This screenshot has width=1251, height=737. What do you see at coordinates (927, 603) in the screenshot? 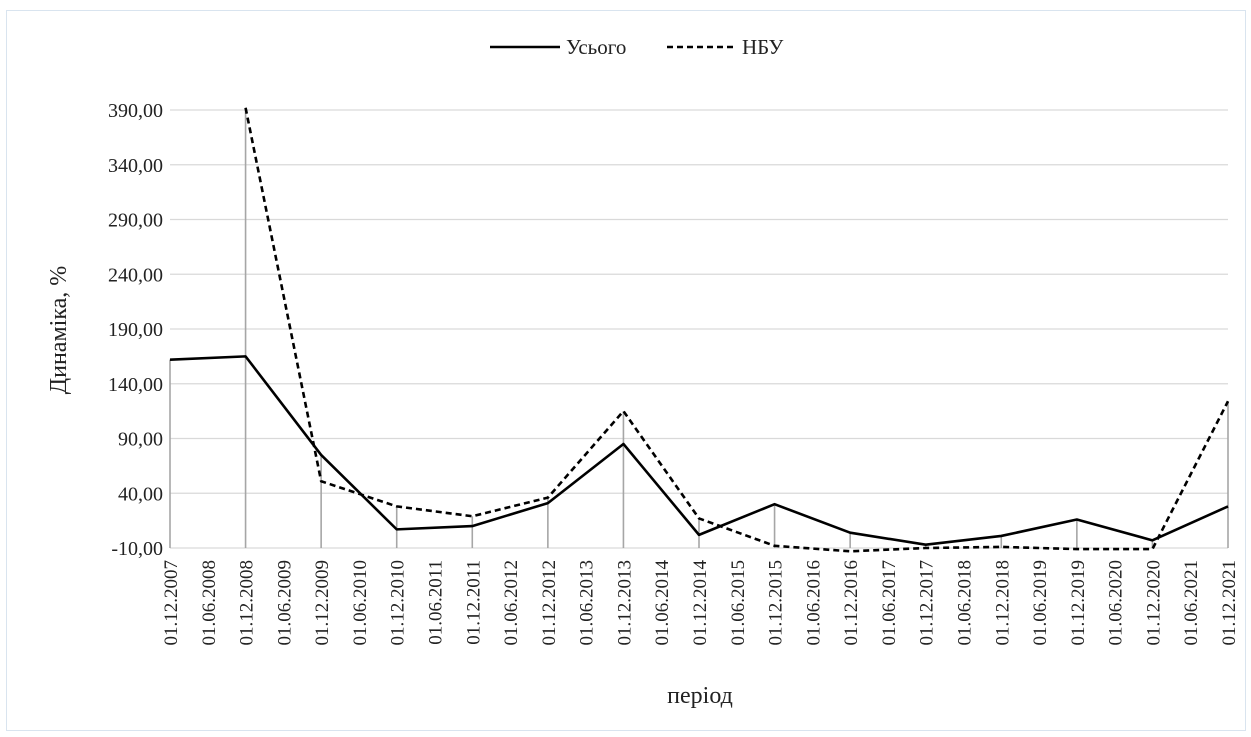
I see `x-tick-label: 01.12.2017` at bounding box center [927, 603].